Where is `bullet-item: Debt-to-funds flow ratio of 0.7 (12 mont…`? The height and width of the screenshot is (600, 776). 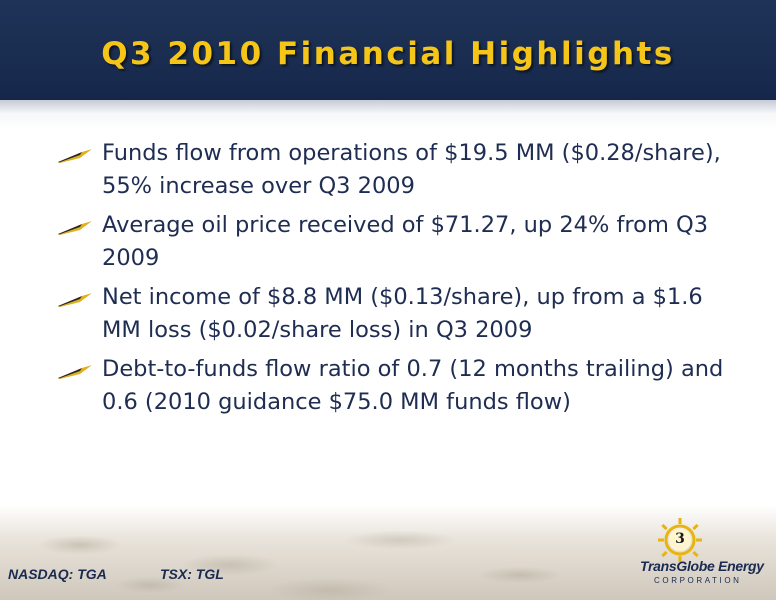 bullet-item: Debt-to-funds flow ratio of 0.7 (12 mont… is located at coordinates (398, 386).